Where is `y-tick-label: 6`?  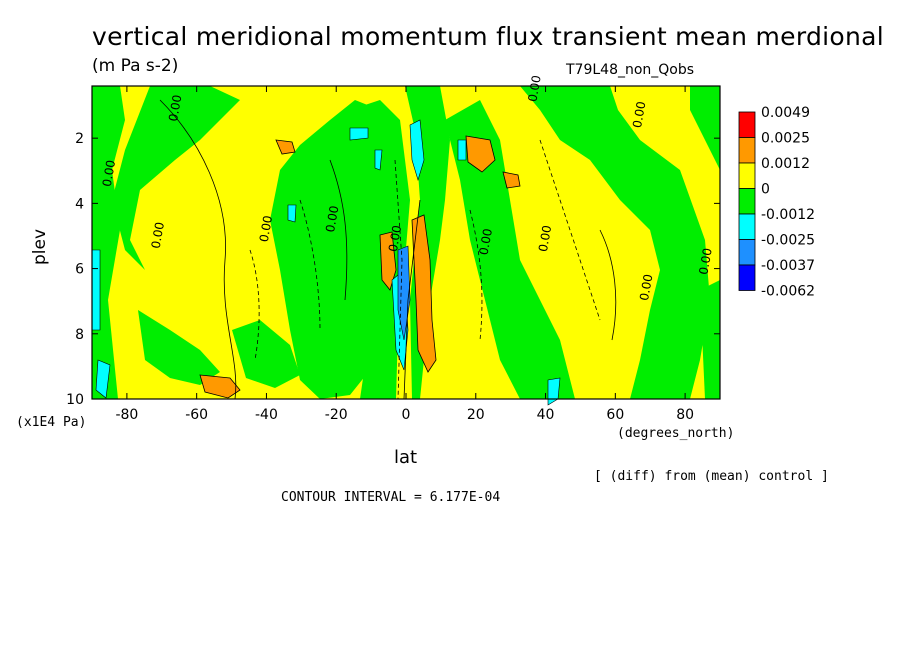
y-tick-label: 6 is located at coordinates (79, 270).